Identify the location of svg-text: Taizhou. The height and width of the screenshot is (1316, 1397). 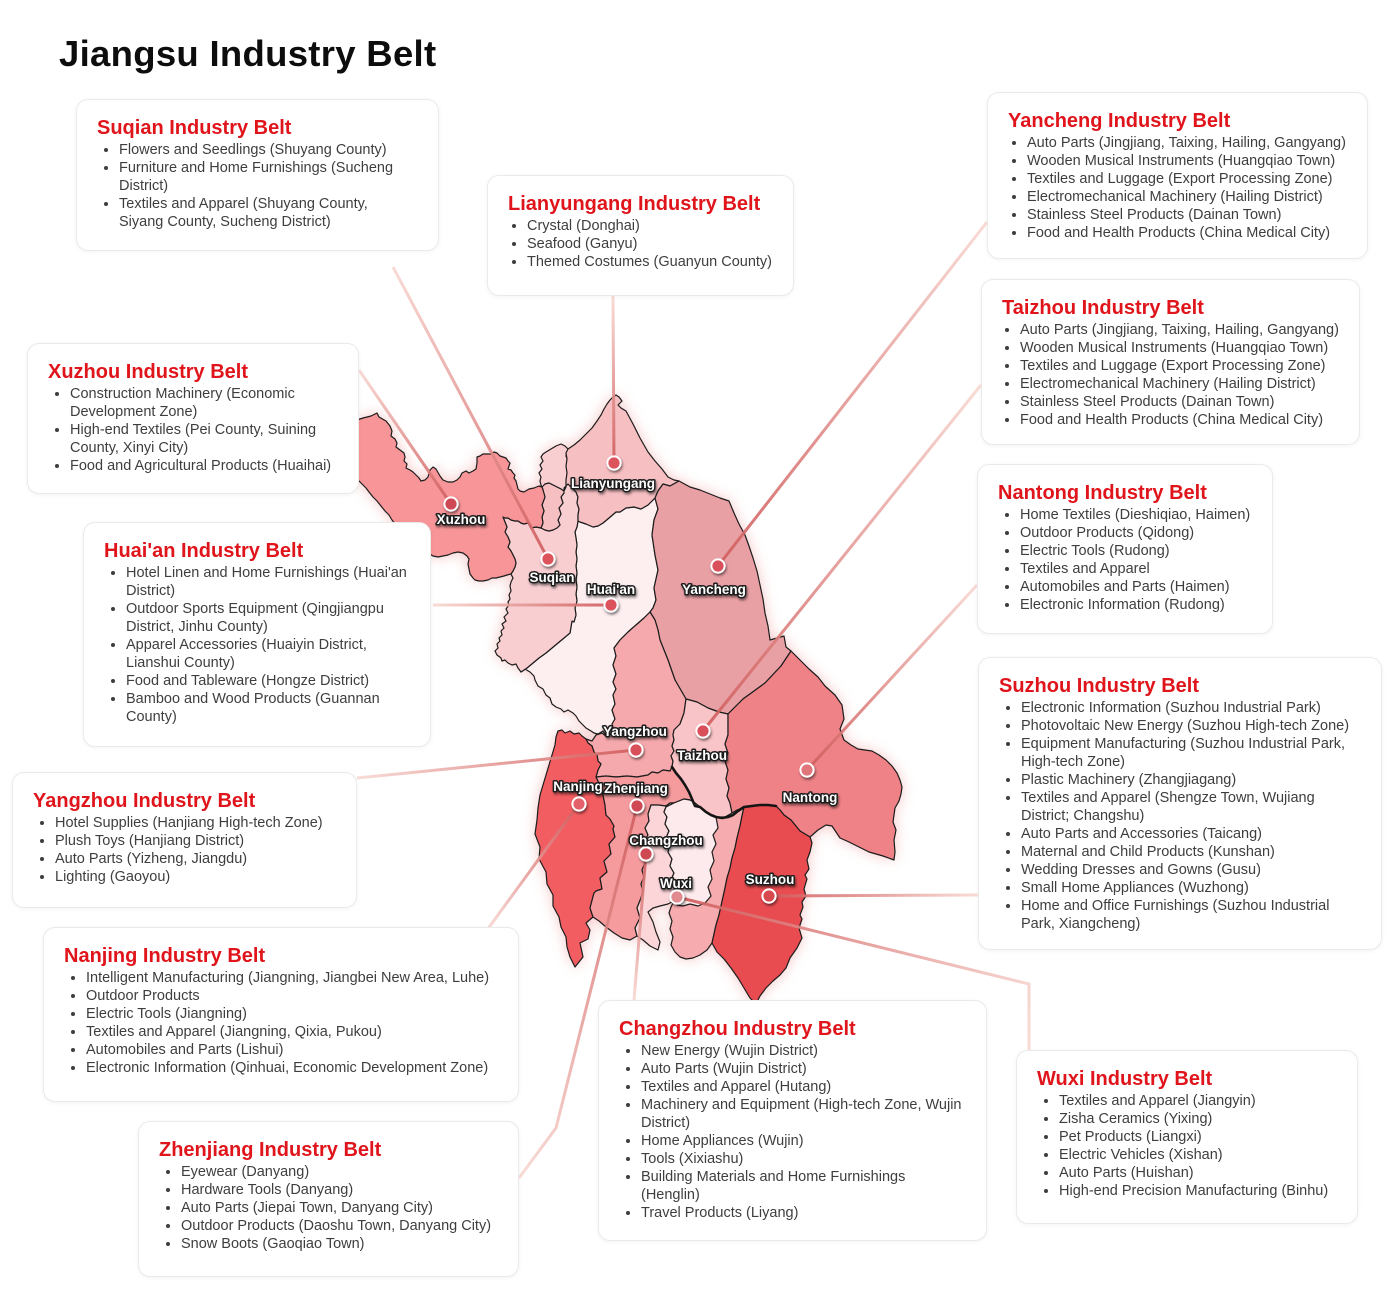
(702, 755).